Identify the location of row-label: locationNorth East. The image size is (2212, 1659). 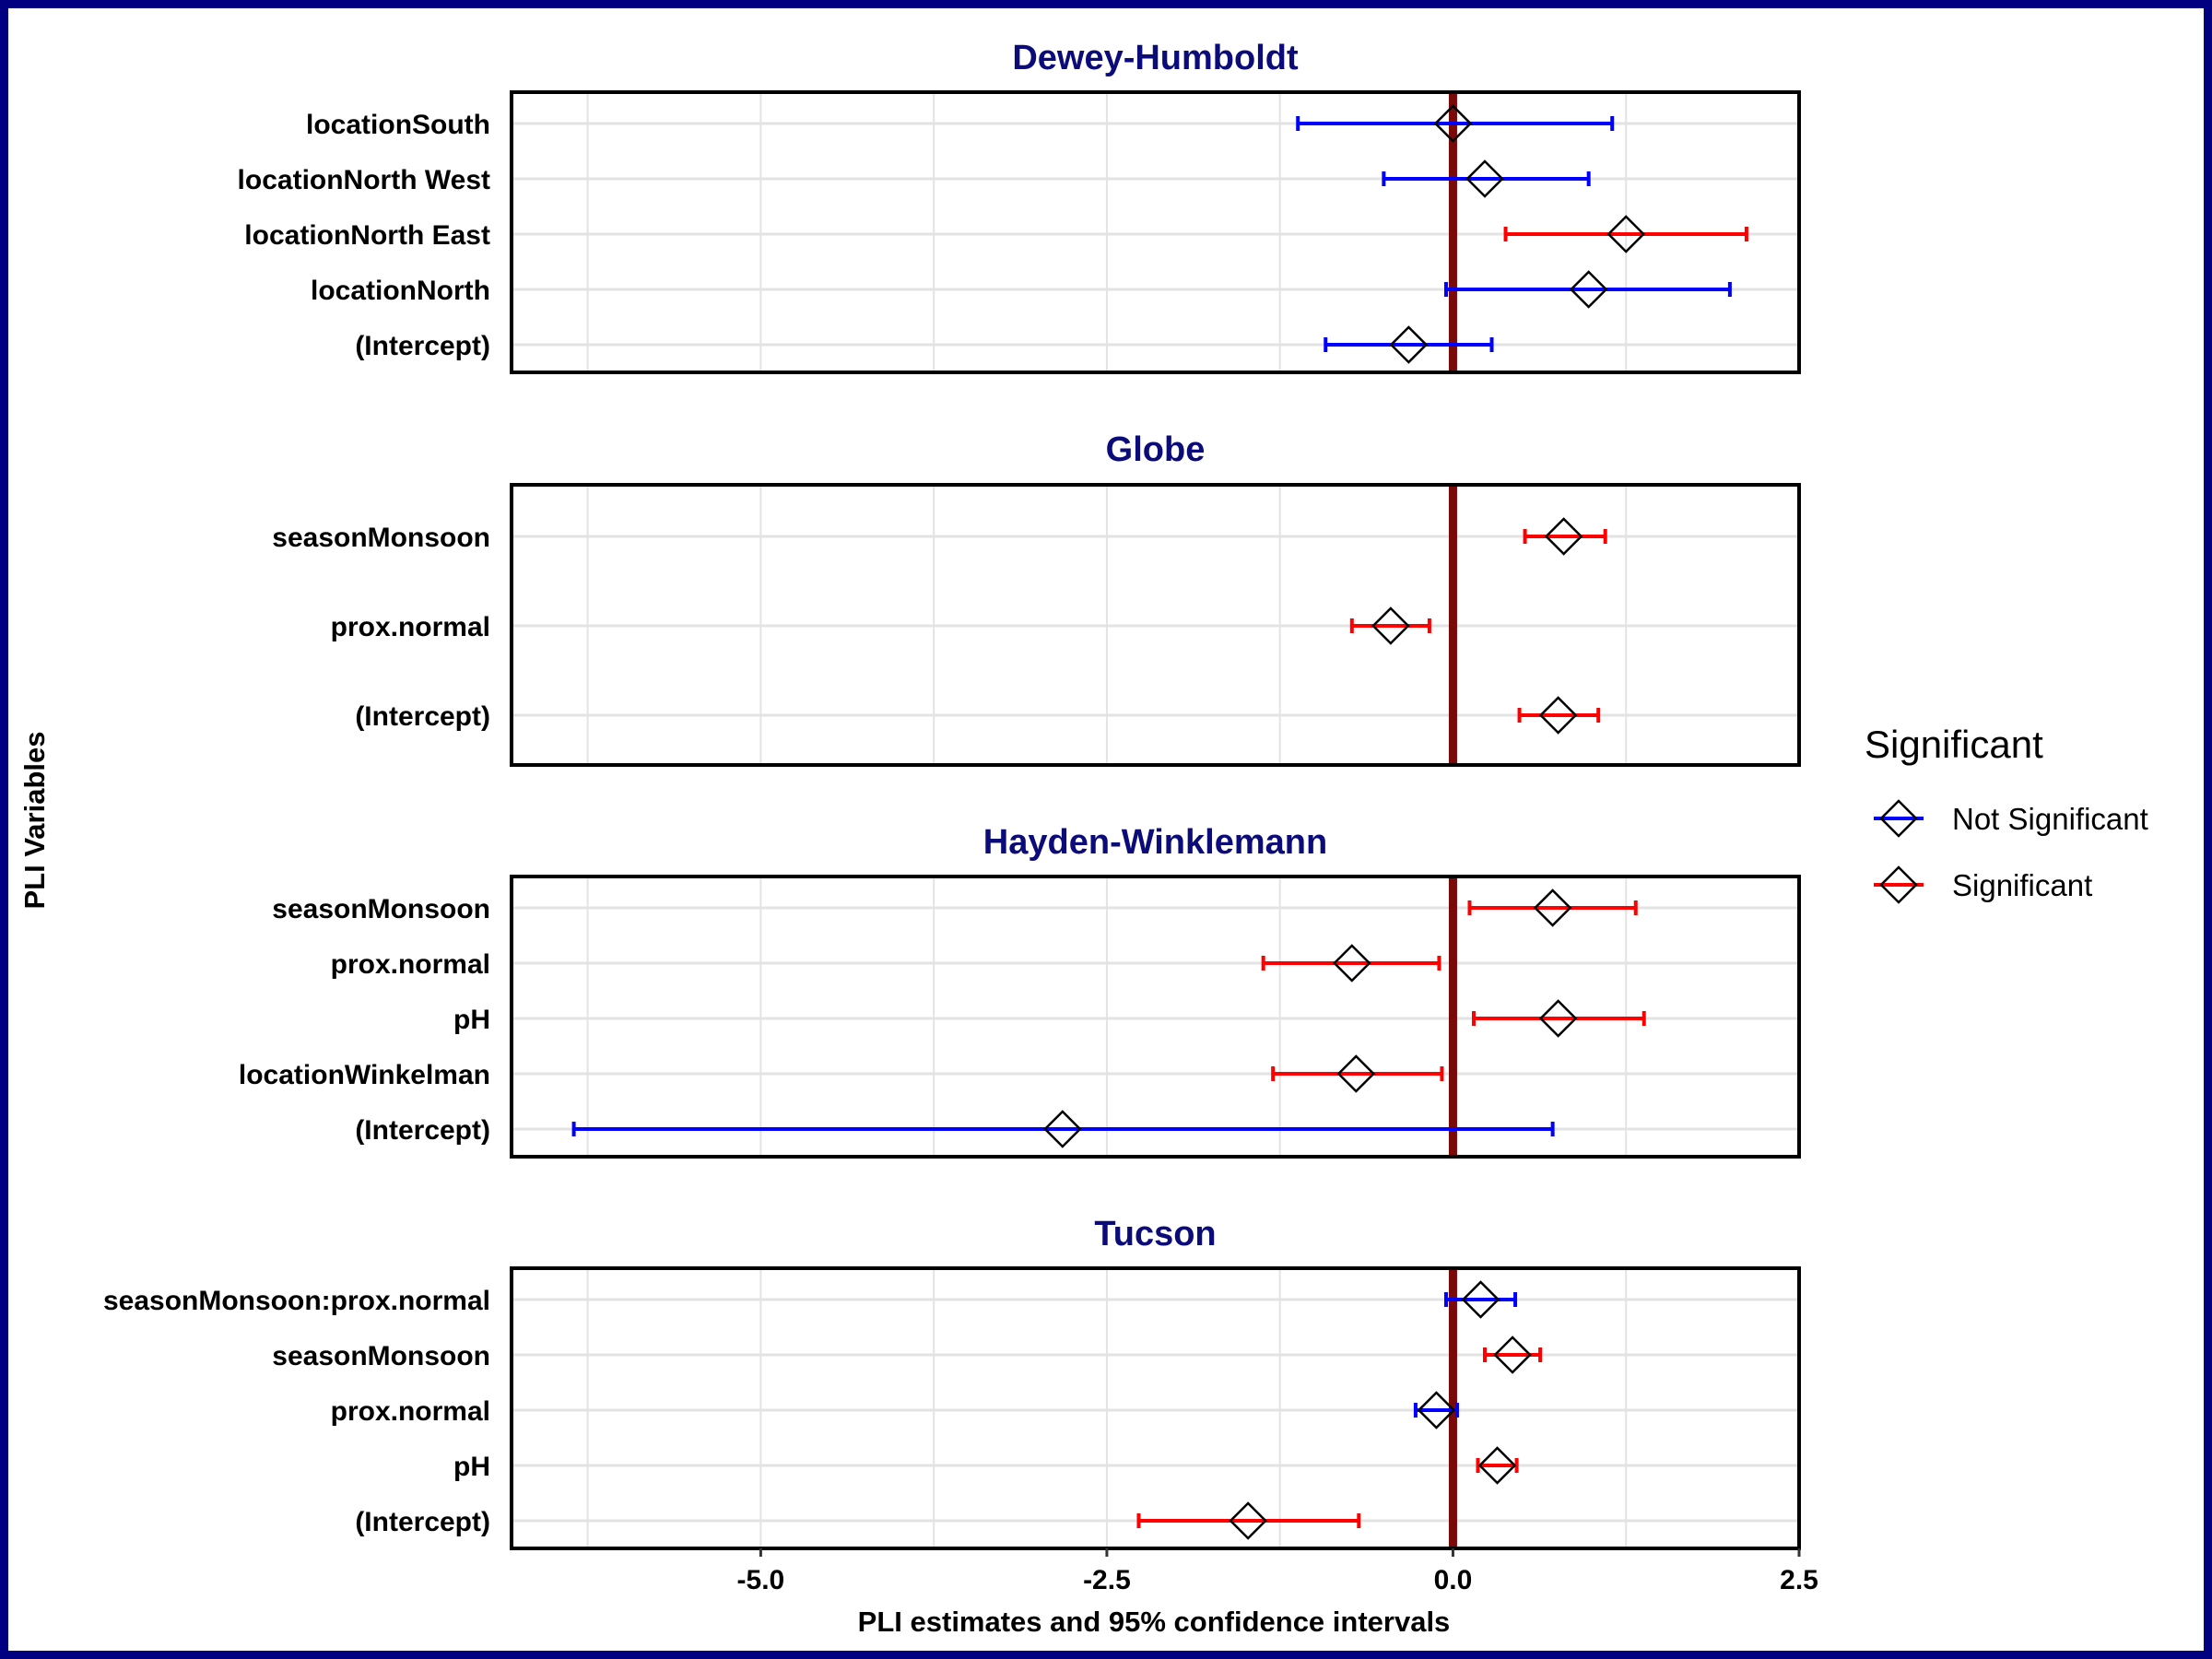
(367, 235).